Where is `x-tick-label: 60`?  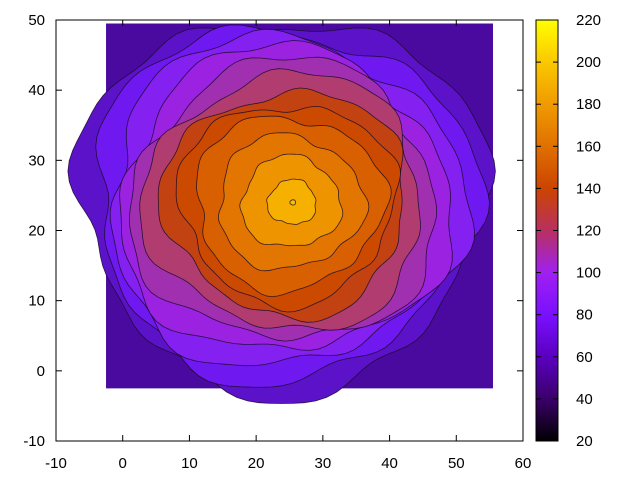 x-tick-label: 60 is located at coordinates (523, 463).